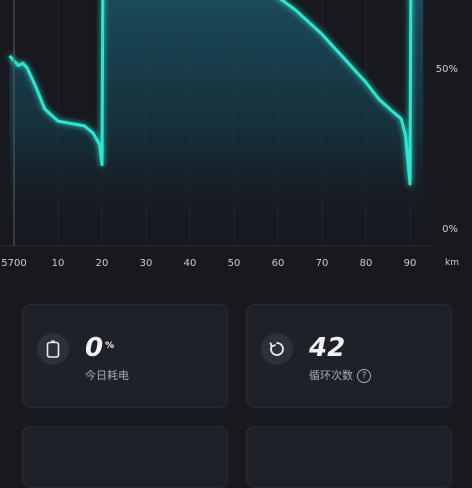 Image resolution: width=472 pixels, height=488 pixels. Describe the element at coordinates (277, 349) in the screenshot. I see `refresh-icon` at that location.